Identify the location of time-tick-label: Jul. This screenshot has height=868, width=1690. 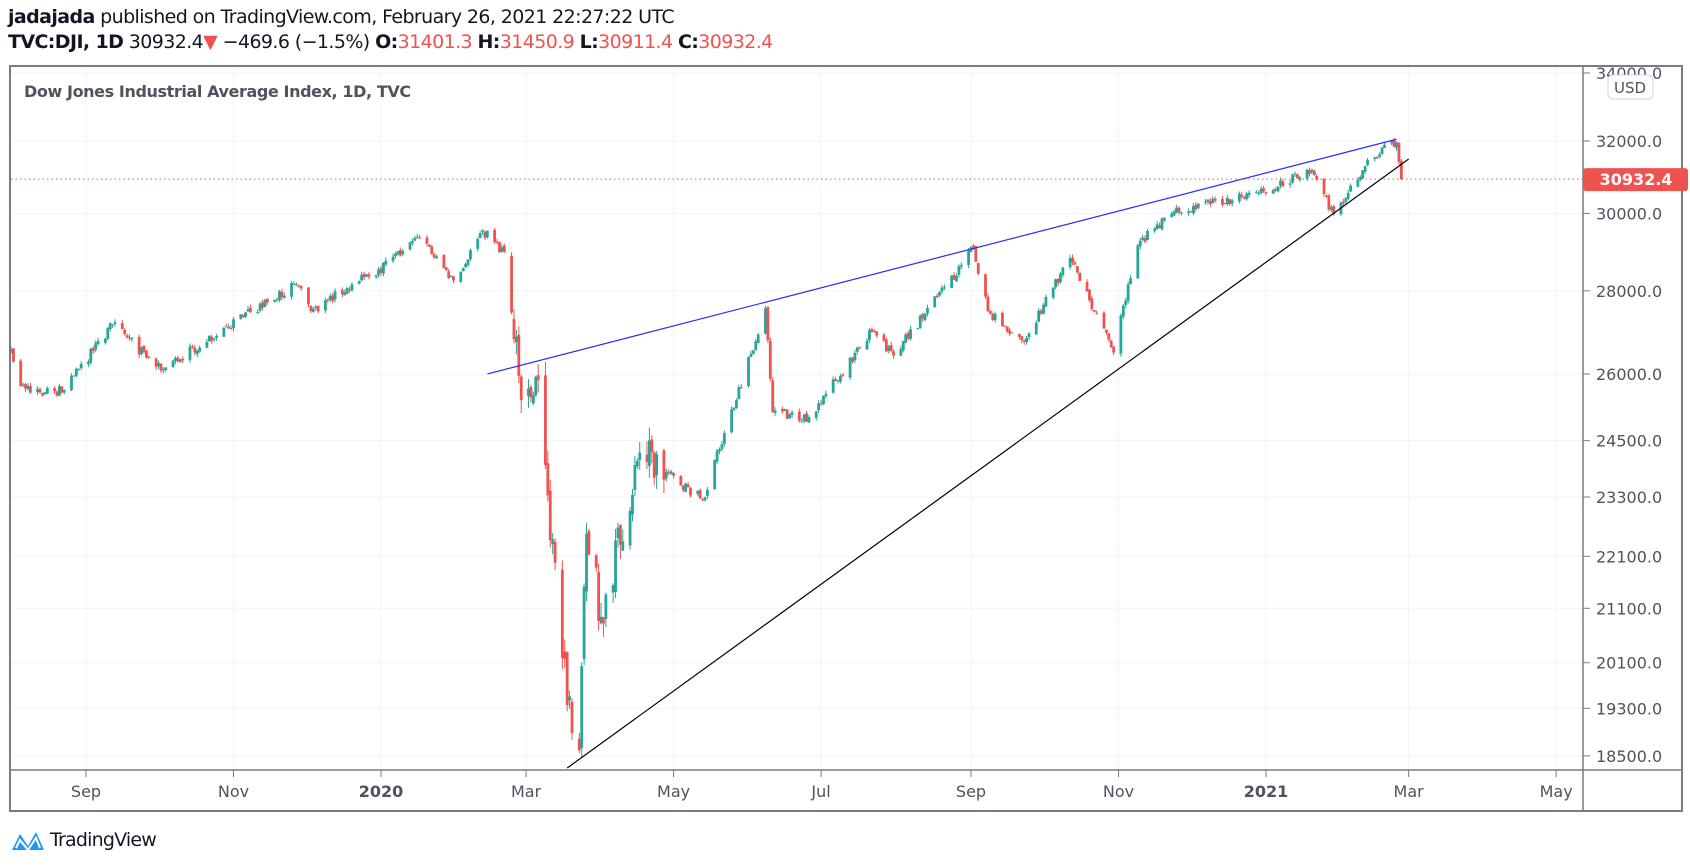
(820, 791).